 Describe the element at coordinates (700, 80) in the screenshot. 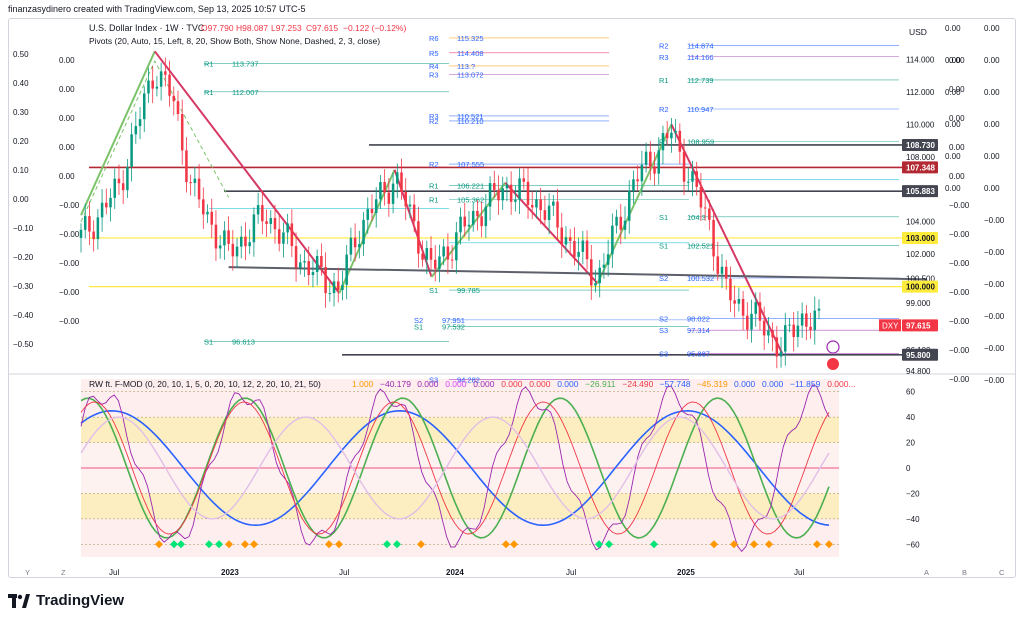

I see `pivot-label-value: 112.739` at that location.